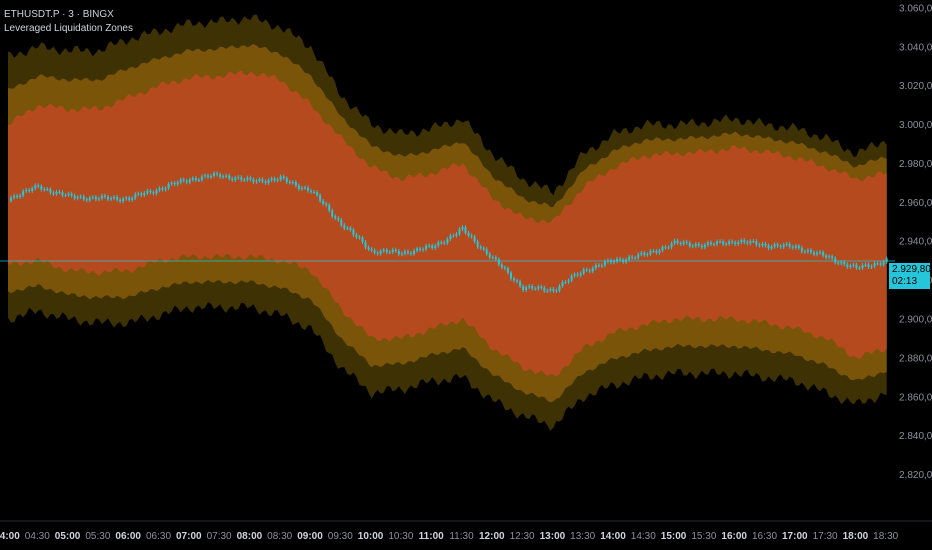 This screenshot has width=932, height=550. What do you see at coordinates (522, 536) in the screenshot?
I see `time-tick-label: 12:30` at bounding box center [522, 536].